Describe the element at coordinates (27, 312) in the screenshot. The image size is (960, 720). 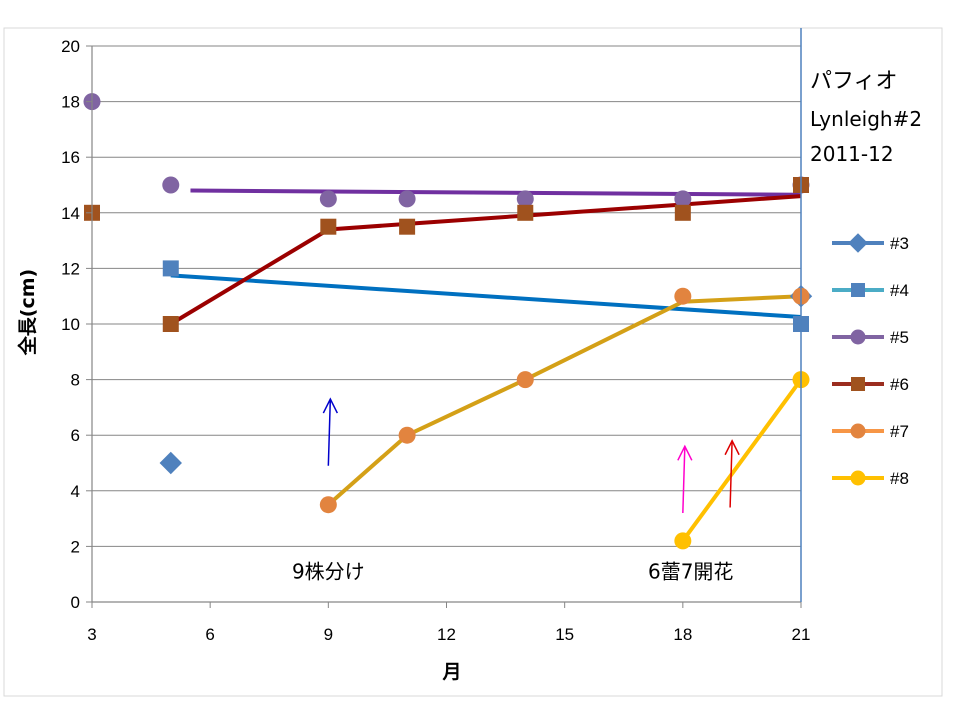
I see `y-axis-title: 全長(cm)` at that location.